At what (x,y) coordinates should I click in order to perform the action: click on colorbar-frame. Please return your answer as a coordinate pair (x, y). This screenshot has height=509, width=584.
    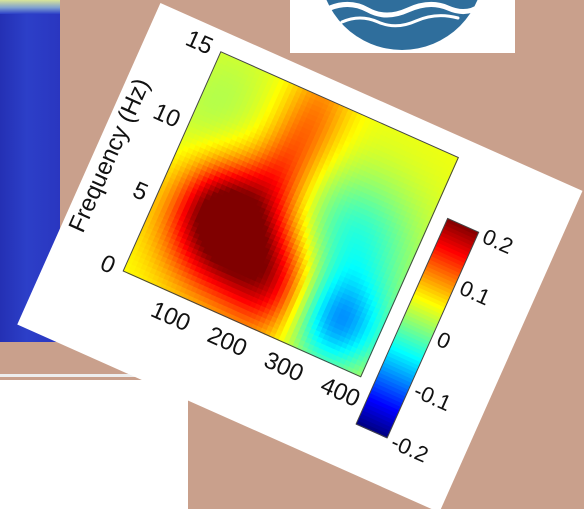
    Looking at the image, I should click on (417, 328).